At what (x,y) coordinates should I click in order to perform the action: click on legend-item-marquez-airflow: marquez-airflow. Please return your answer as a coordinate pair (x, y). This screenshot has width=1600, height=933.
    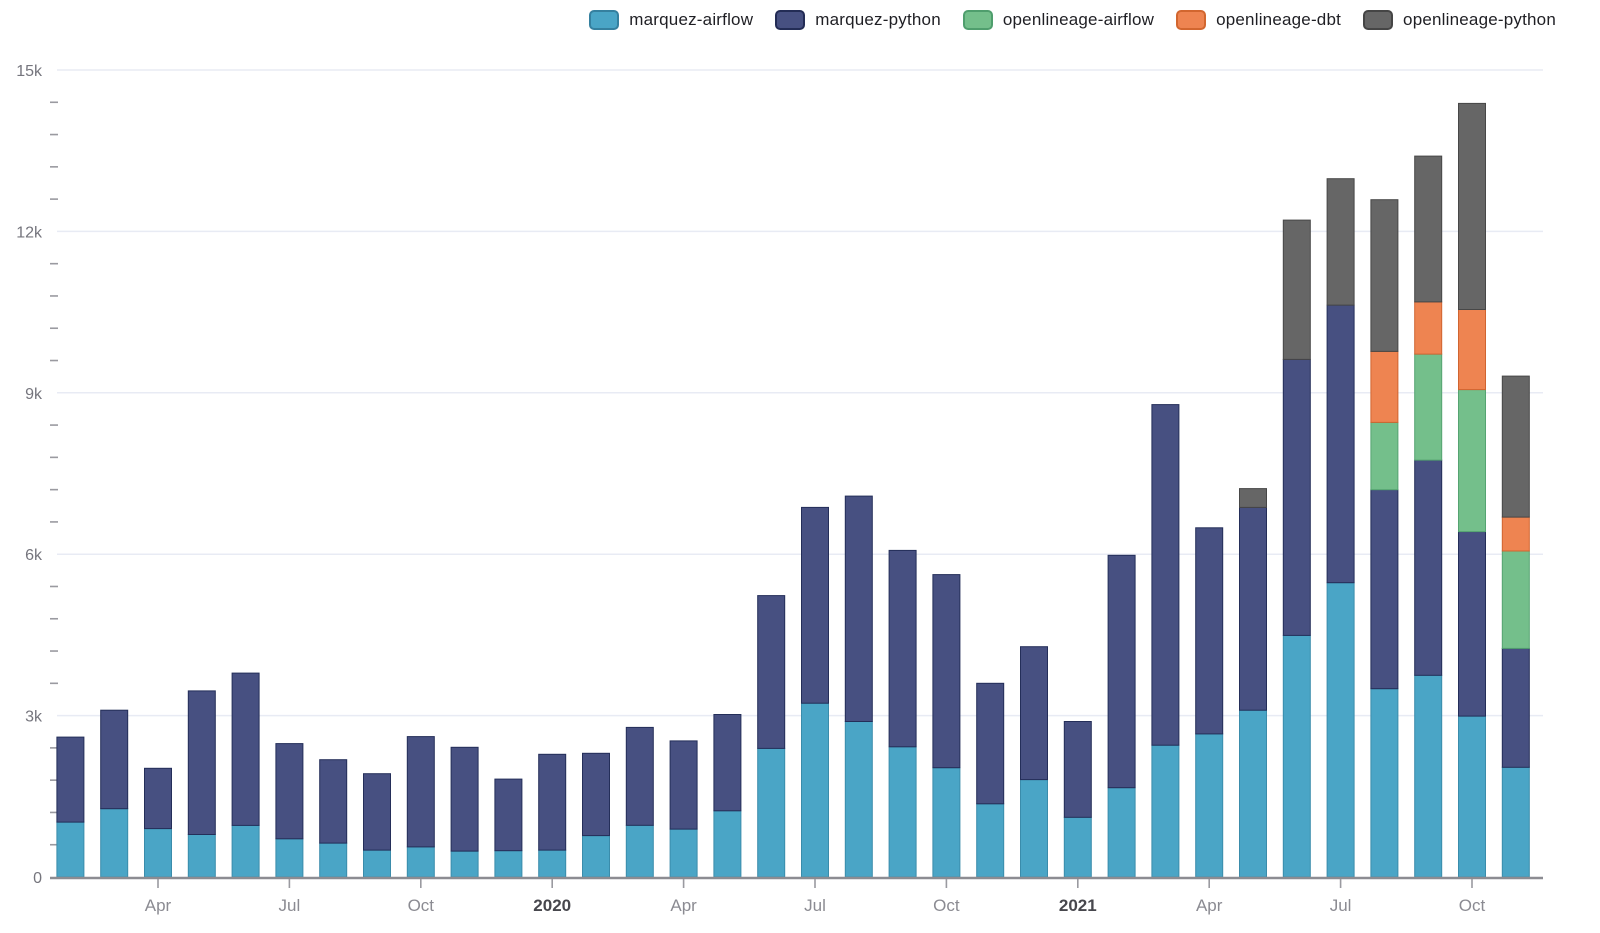
    Looking at the image, I should click on (671, 20).